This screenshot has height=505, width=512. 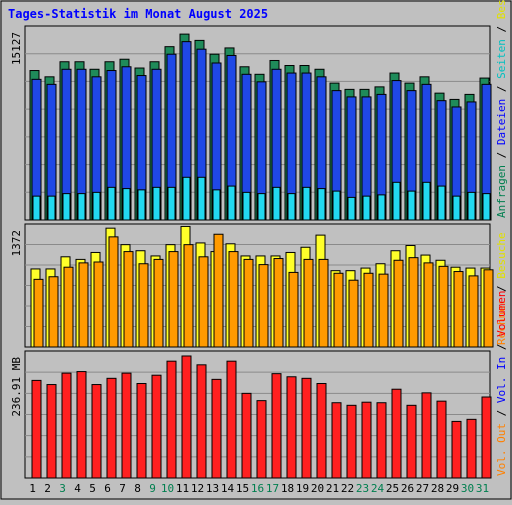 I want to click on day-label-7: 7, so click(x=122, y=488).